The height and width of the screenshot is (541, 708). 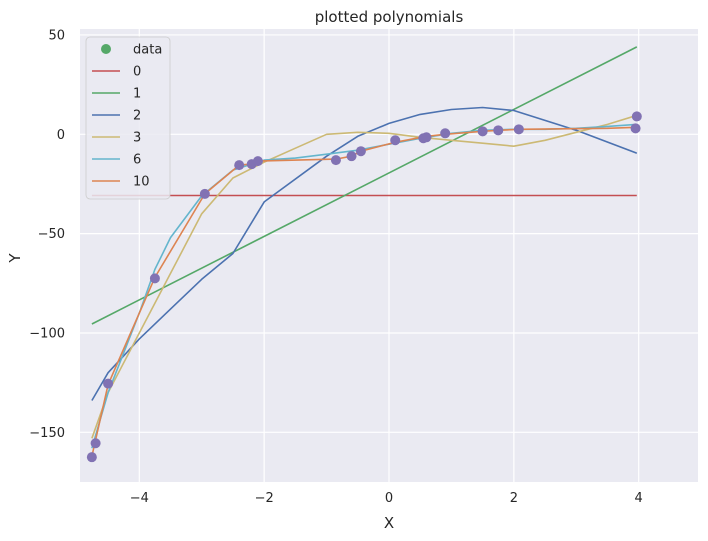 I want to click on y-tick-label: −150, so click(x=47, y=433).